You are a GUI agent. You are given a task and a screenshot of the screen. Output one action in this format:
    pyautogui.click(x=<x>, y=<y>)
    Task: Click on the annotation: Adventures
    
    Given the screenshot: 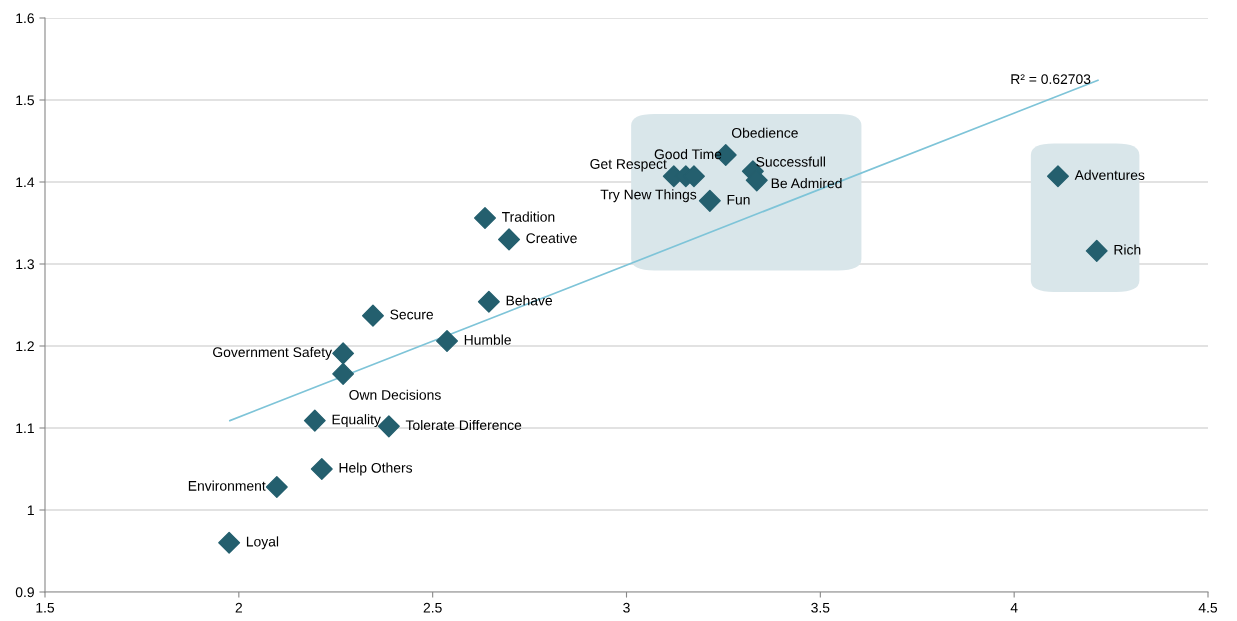 What is the action you would take?
    pyautogui.click(x=1109, y=174)
    